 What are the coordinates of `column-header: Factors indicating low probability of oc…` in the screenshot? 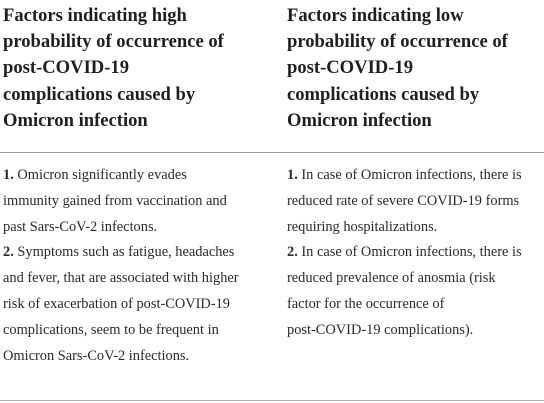 It's located at (397, 68).